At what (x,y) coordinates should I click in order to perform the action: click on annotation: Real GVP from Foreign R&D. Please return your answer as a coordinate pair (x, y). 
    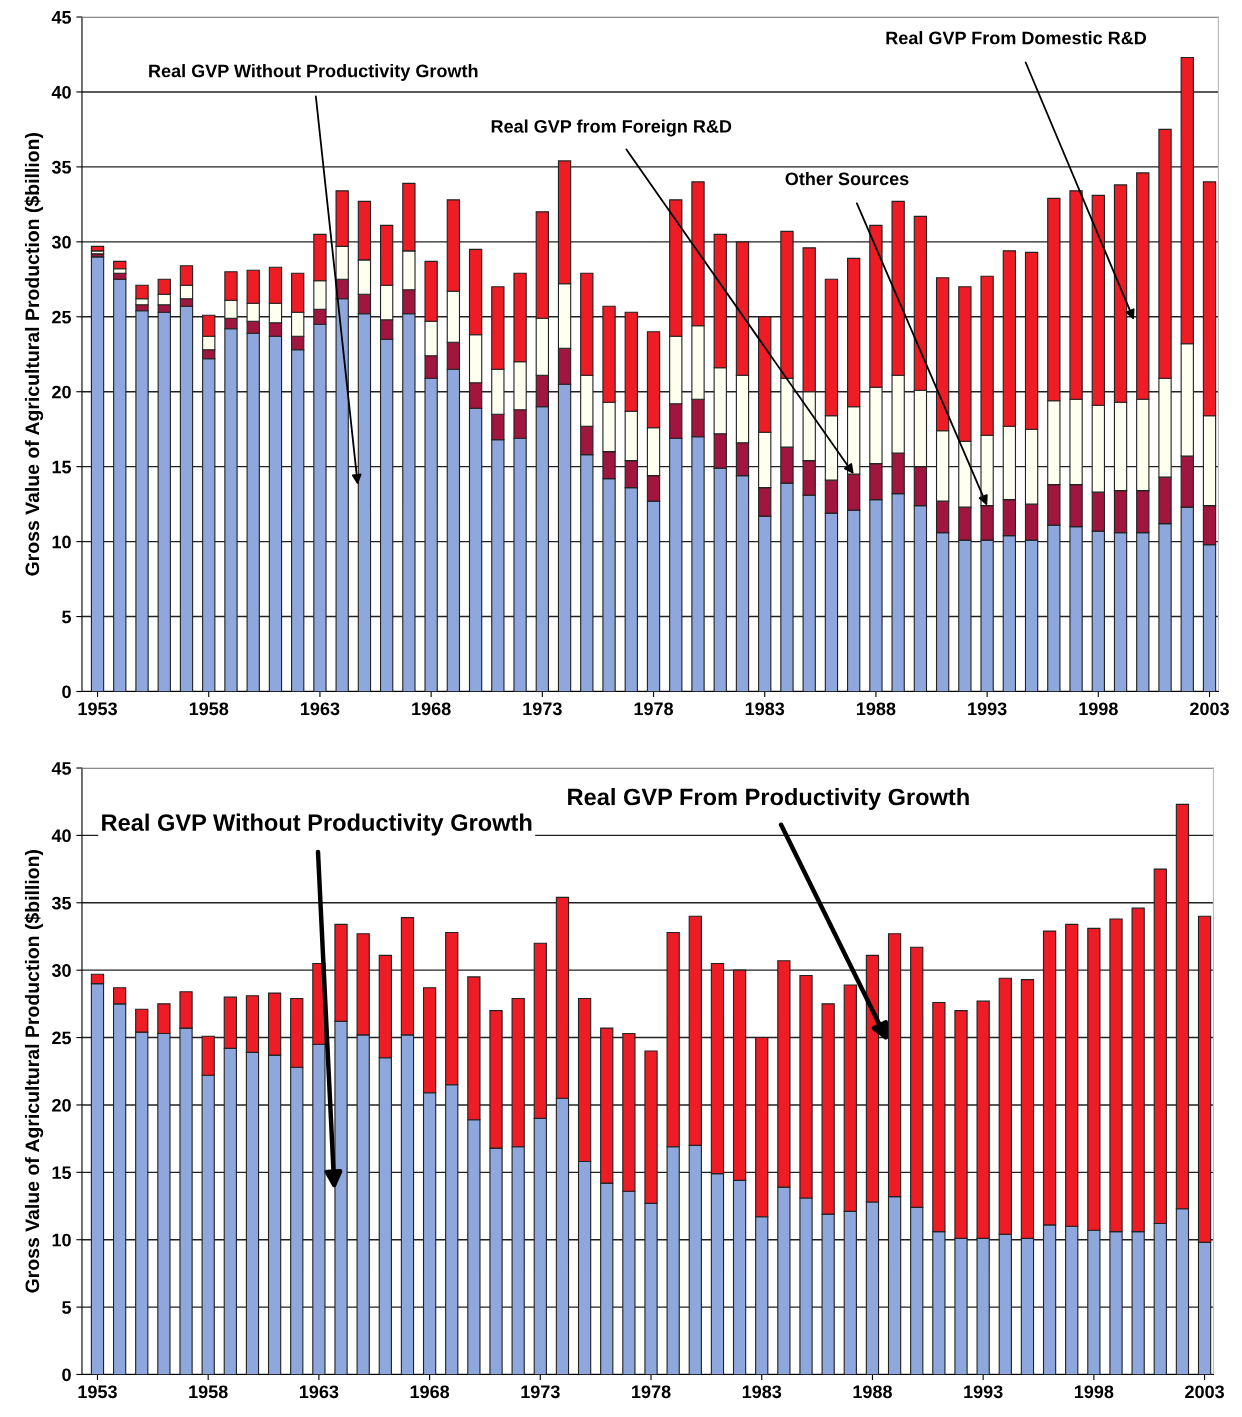
    Looking at the image, I should click on (611, 128).